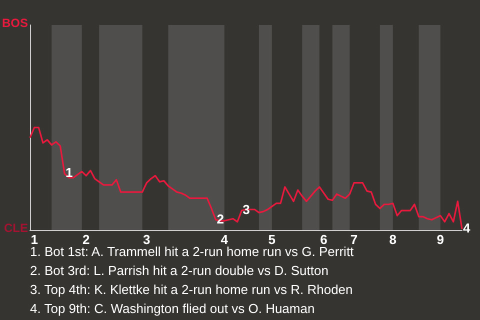 The image size is (480, 320). I want to click on x-tick-label: 5, so click(272, 239).